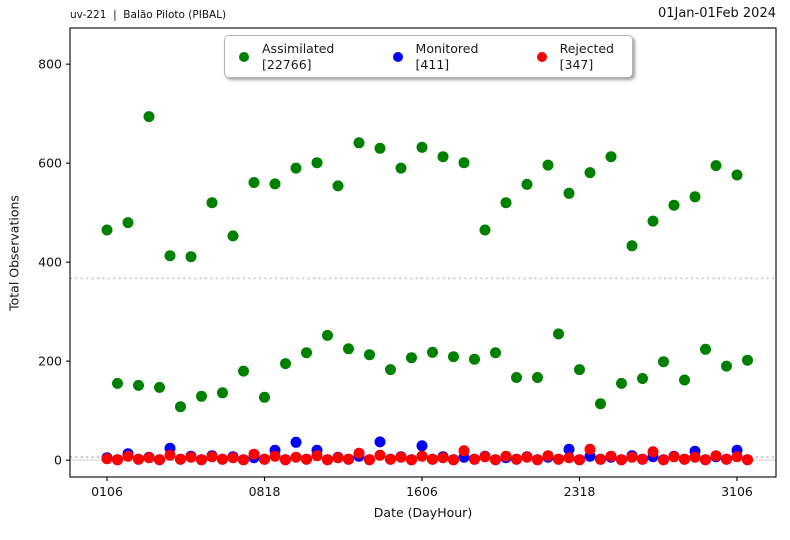  Describe the element at coordinates (576, 64) in the screenshot. I see `legend-count: [347]` at that location.